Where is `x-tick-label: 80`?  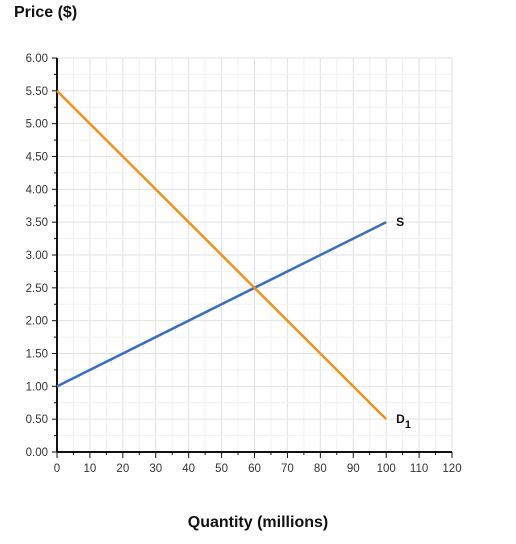
x-tick-label: 80 is located at coordinates (320, 469).